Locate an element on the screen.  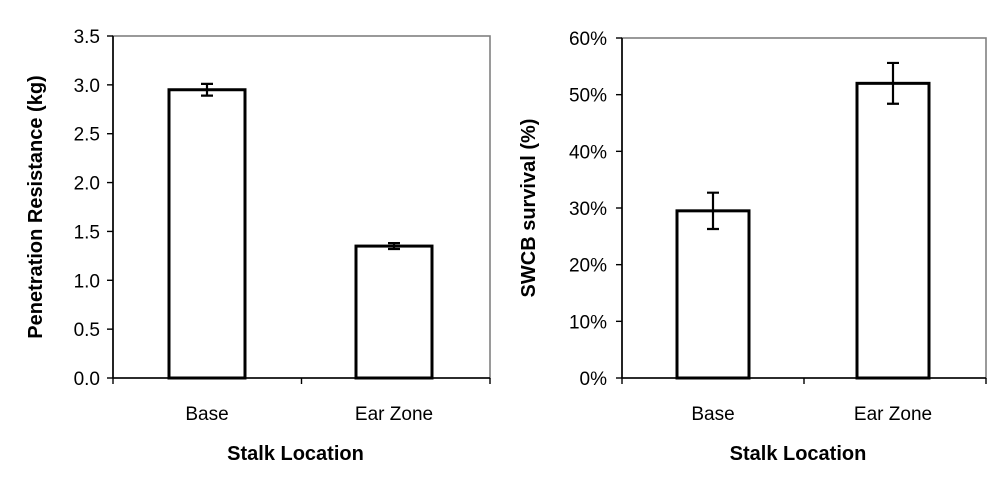
chart-1-x-axis-title: Stalk Location is located at coordinates (798, 454).